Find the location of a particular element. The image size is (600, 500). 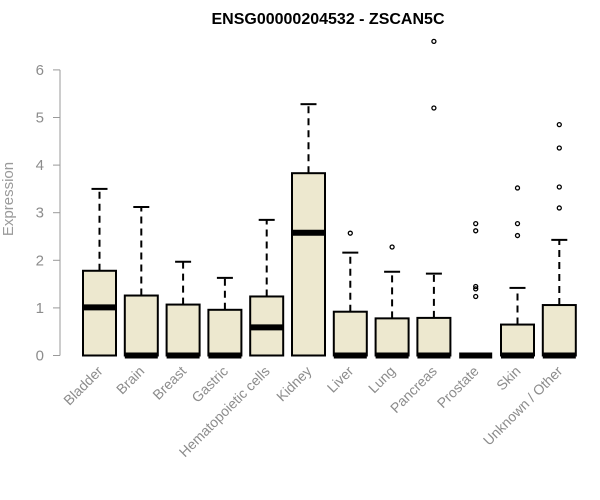

y-tick-label: 6 is located at coordinates (40, 70).